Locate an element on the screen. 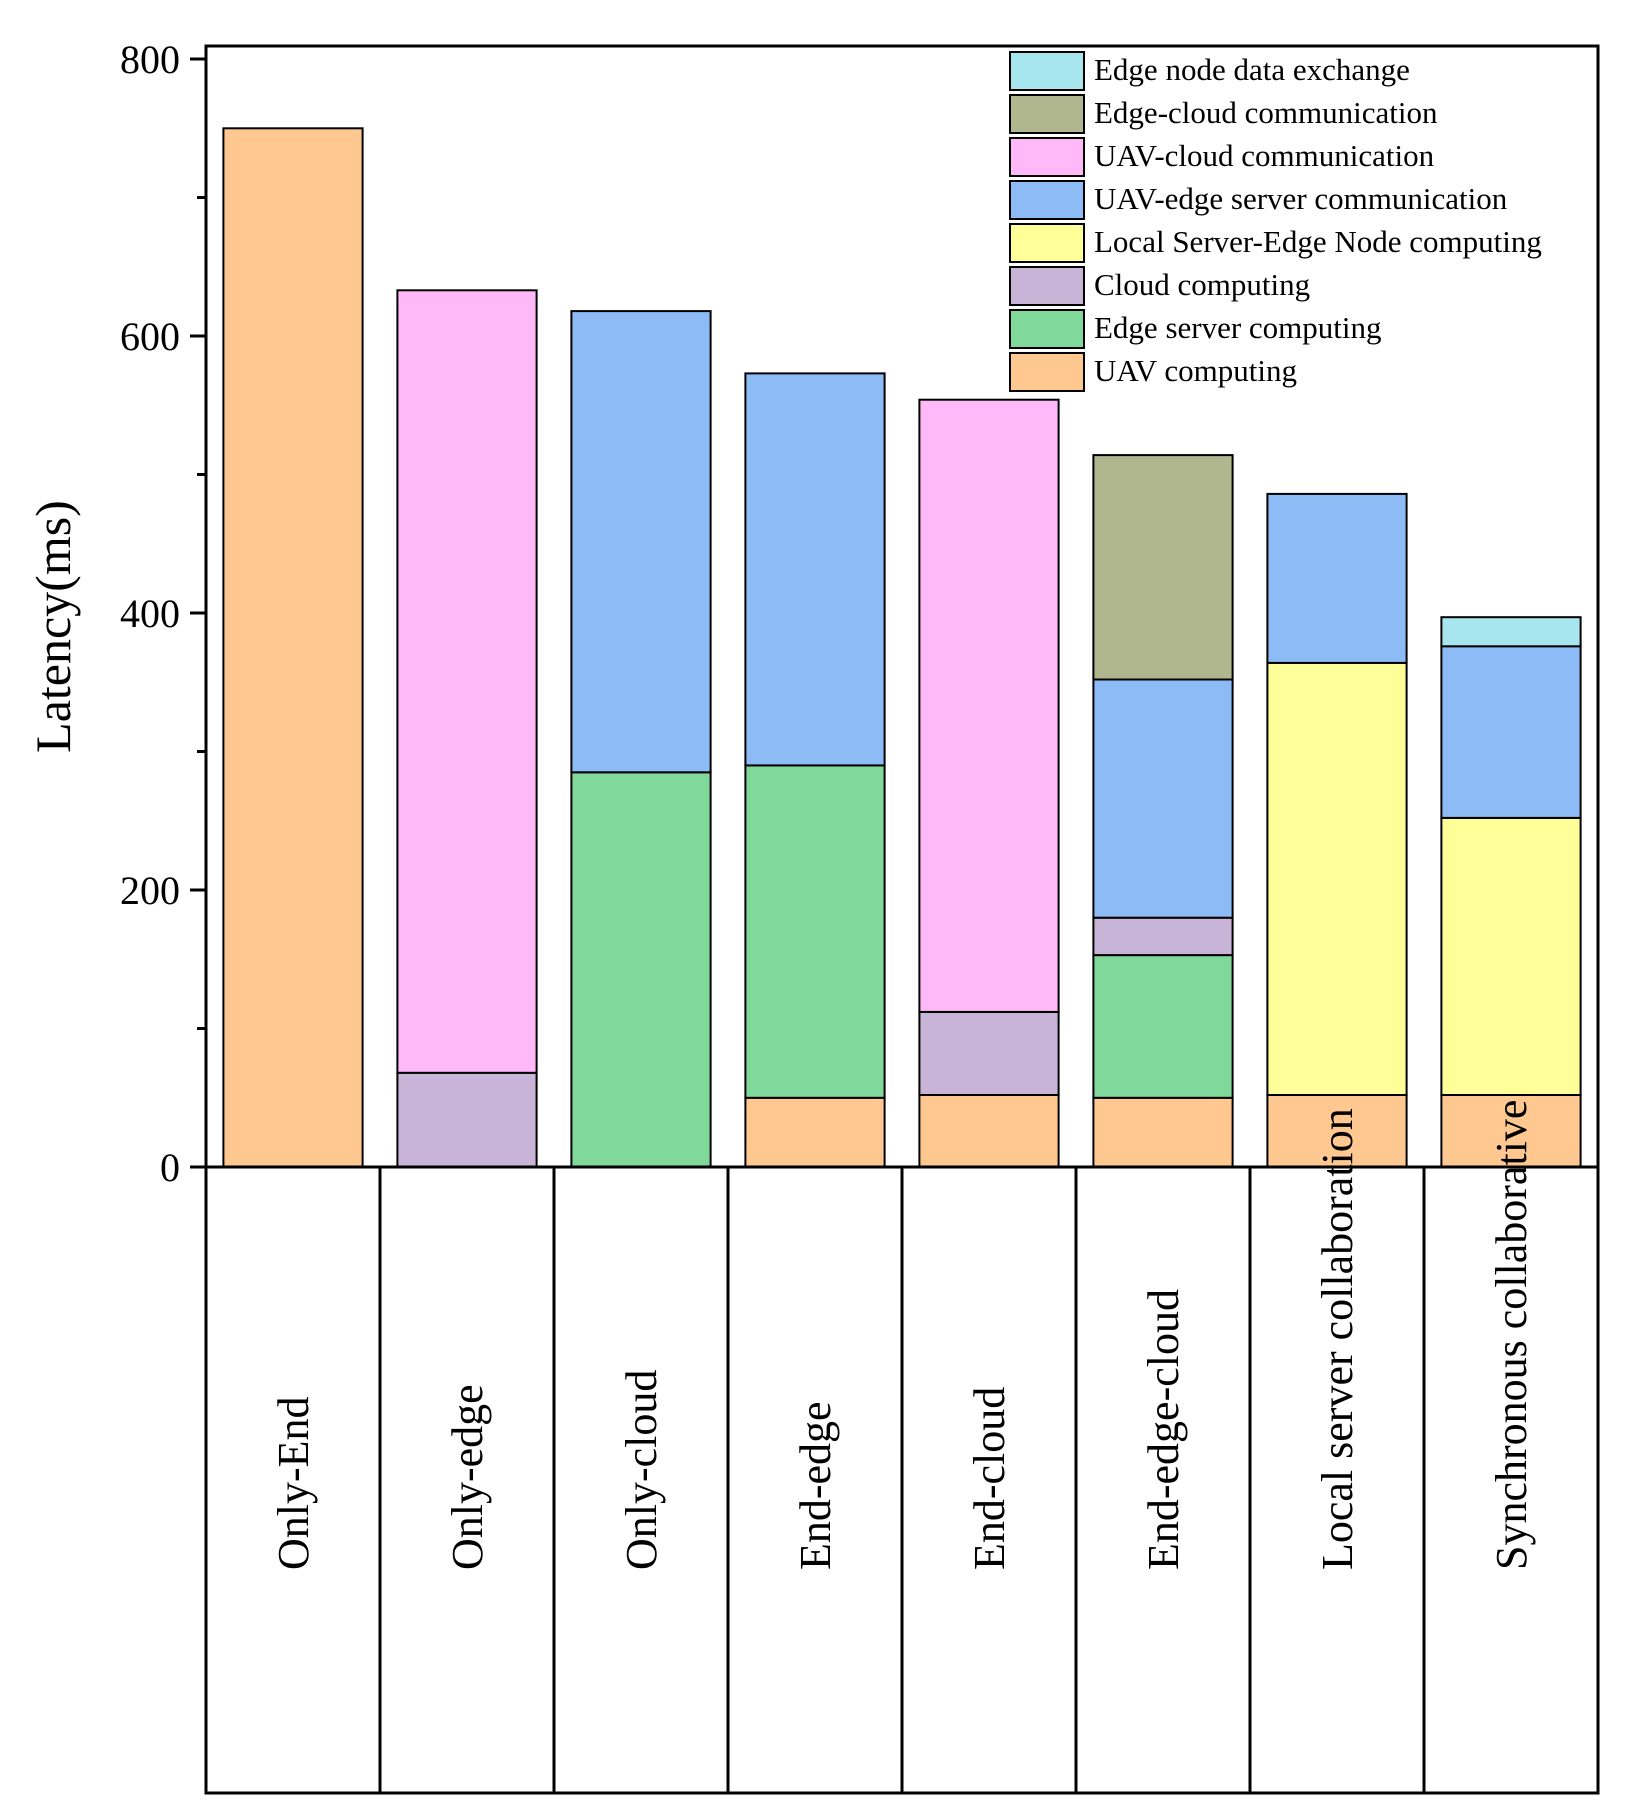 Image resolution: width=1632 pixels, height=1816 pixels. legend-item: Cloud computing is located at coordinates (1159, 286).